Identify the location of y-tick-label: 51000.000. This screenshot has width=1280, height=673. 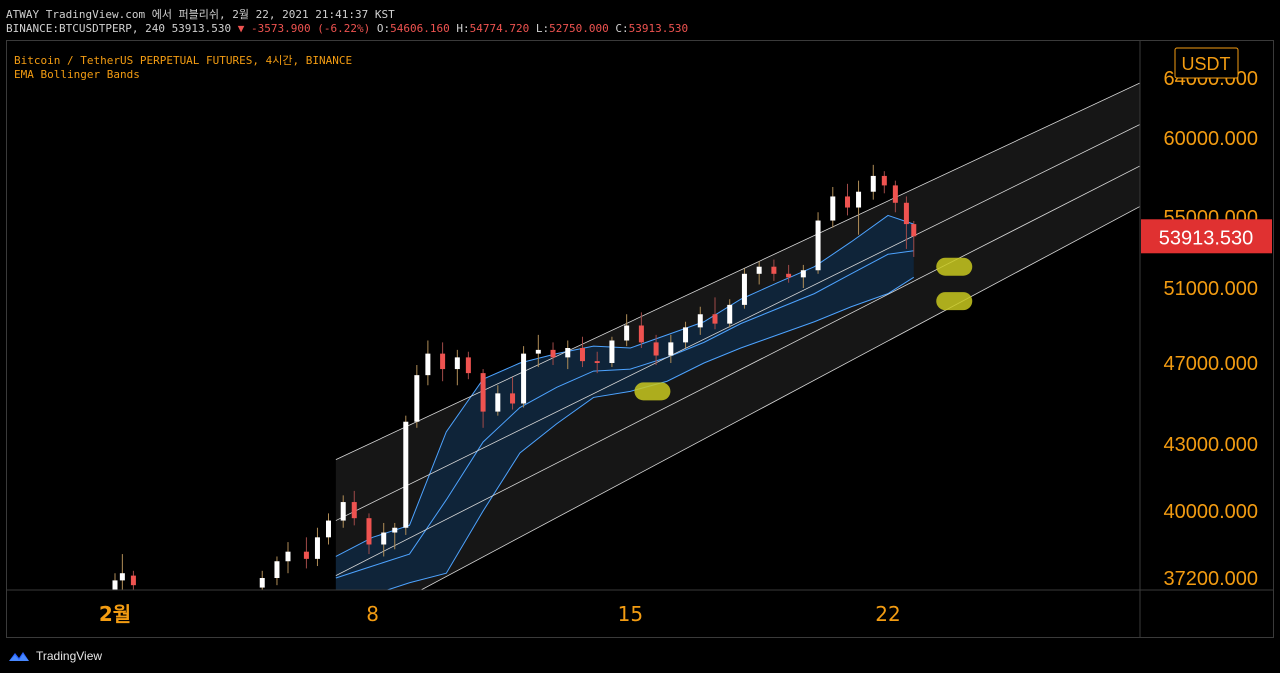
(1210, 289).